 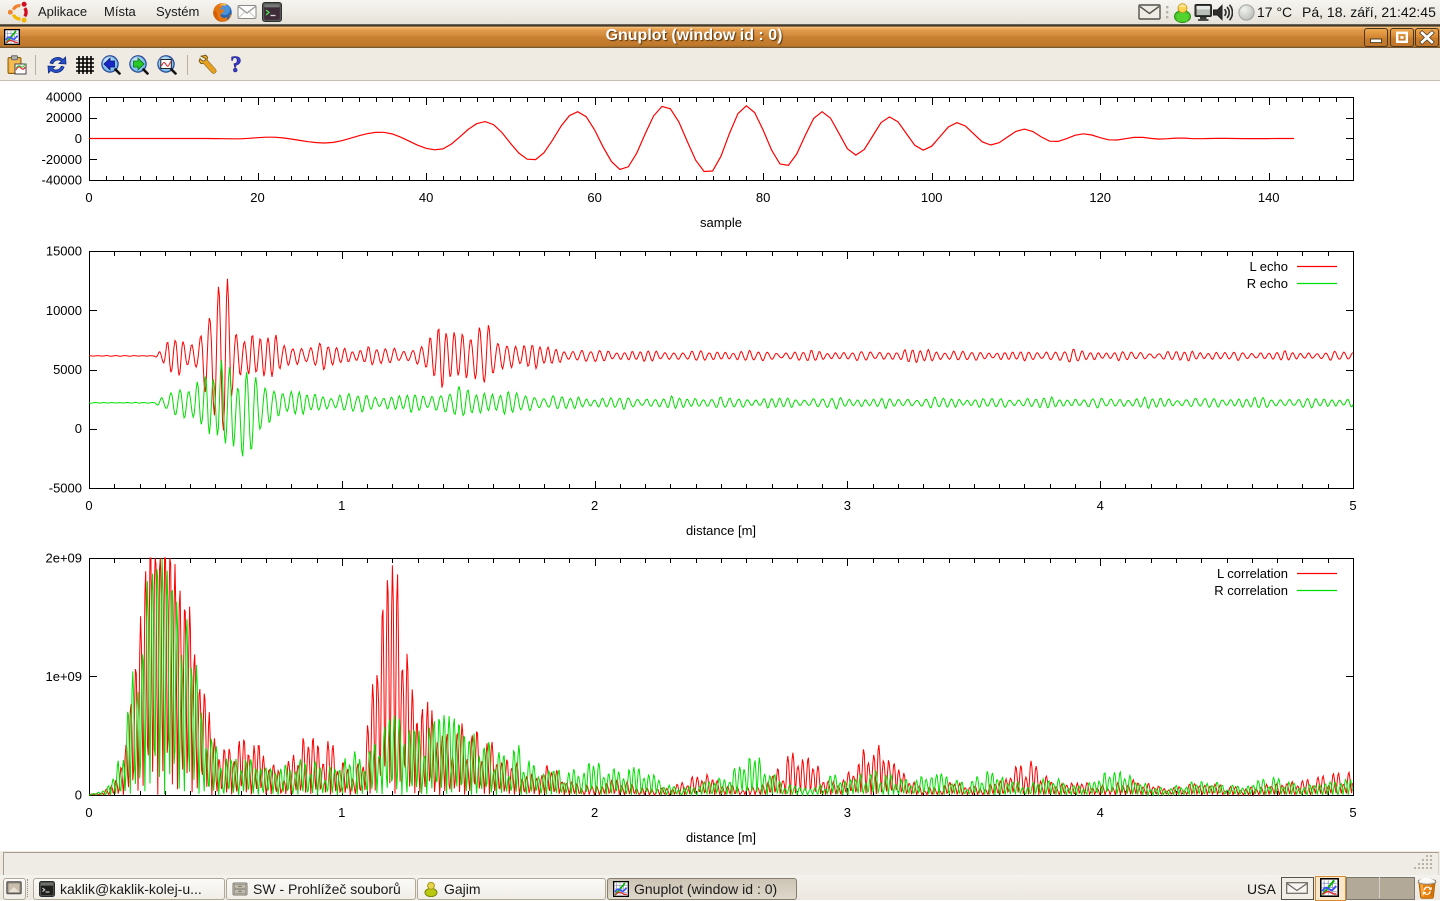 What do you see at coordinates (62, 180) in the screenshot?
I see `svg-text: -40000` at bounding box center [62, 180].